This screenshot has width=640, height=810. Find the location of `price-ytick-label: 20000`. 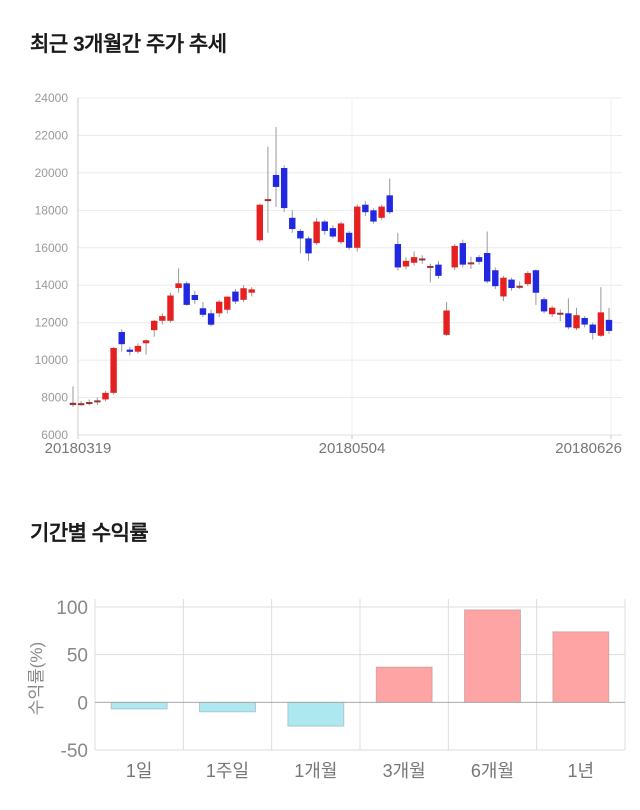

price-ytick-label: 20000 is located at coordinates (52, 173).